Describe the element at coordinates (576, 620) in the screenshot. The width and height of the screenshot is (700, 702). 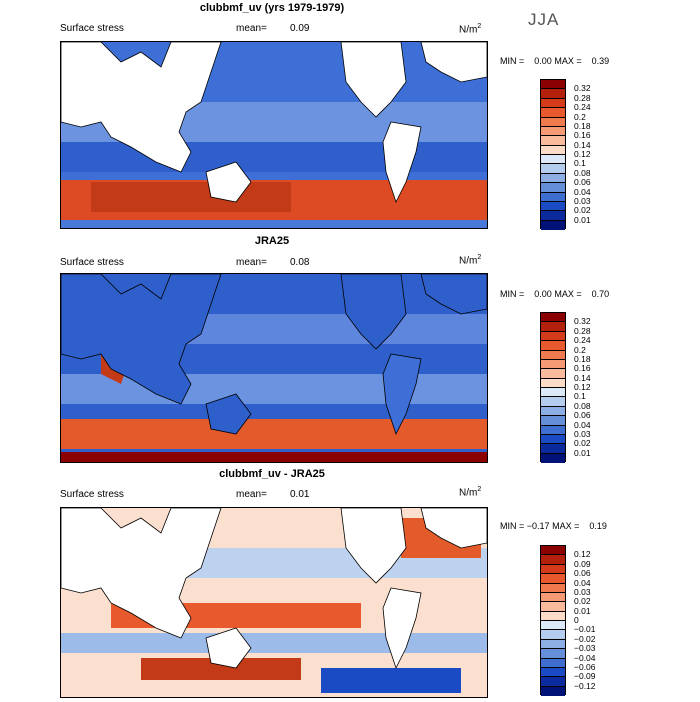
I see `colorbar-level-label: 0` at that location.